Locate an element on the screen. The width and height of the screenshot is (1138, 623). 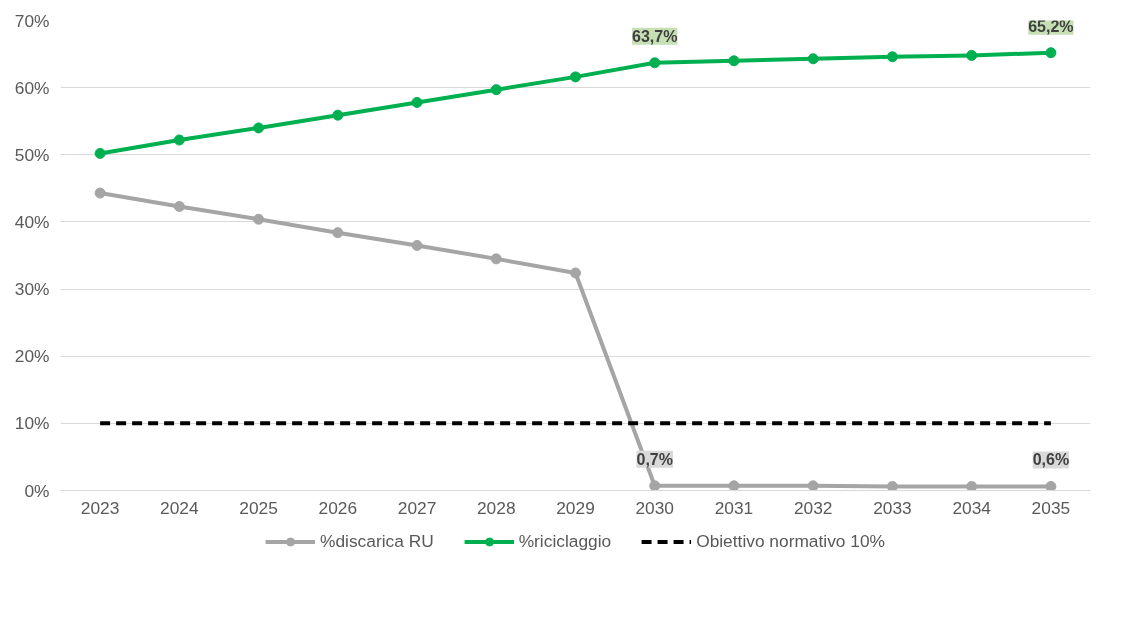
x-tick-label: 2034 is located at coordinates (972, 507).